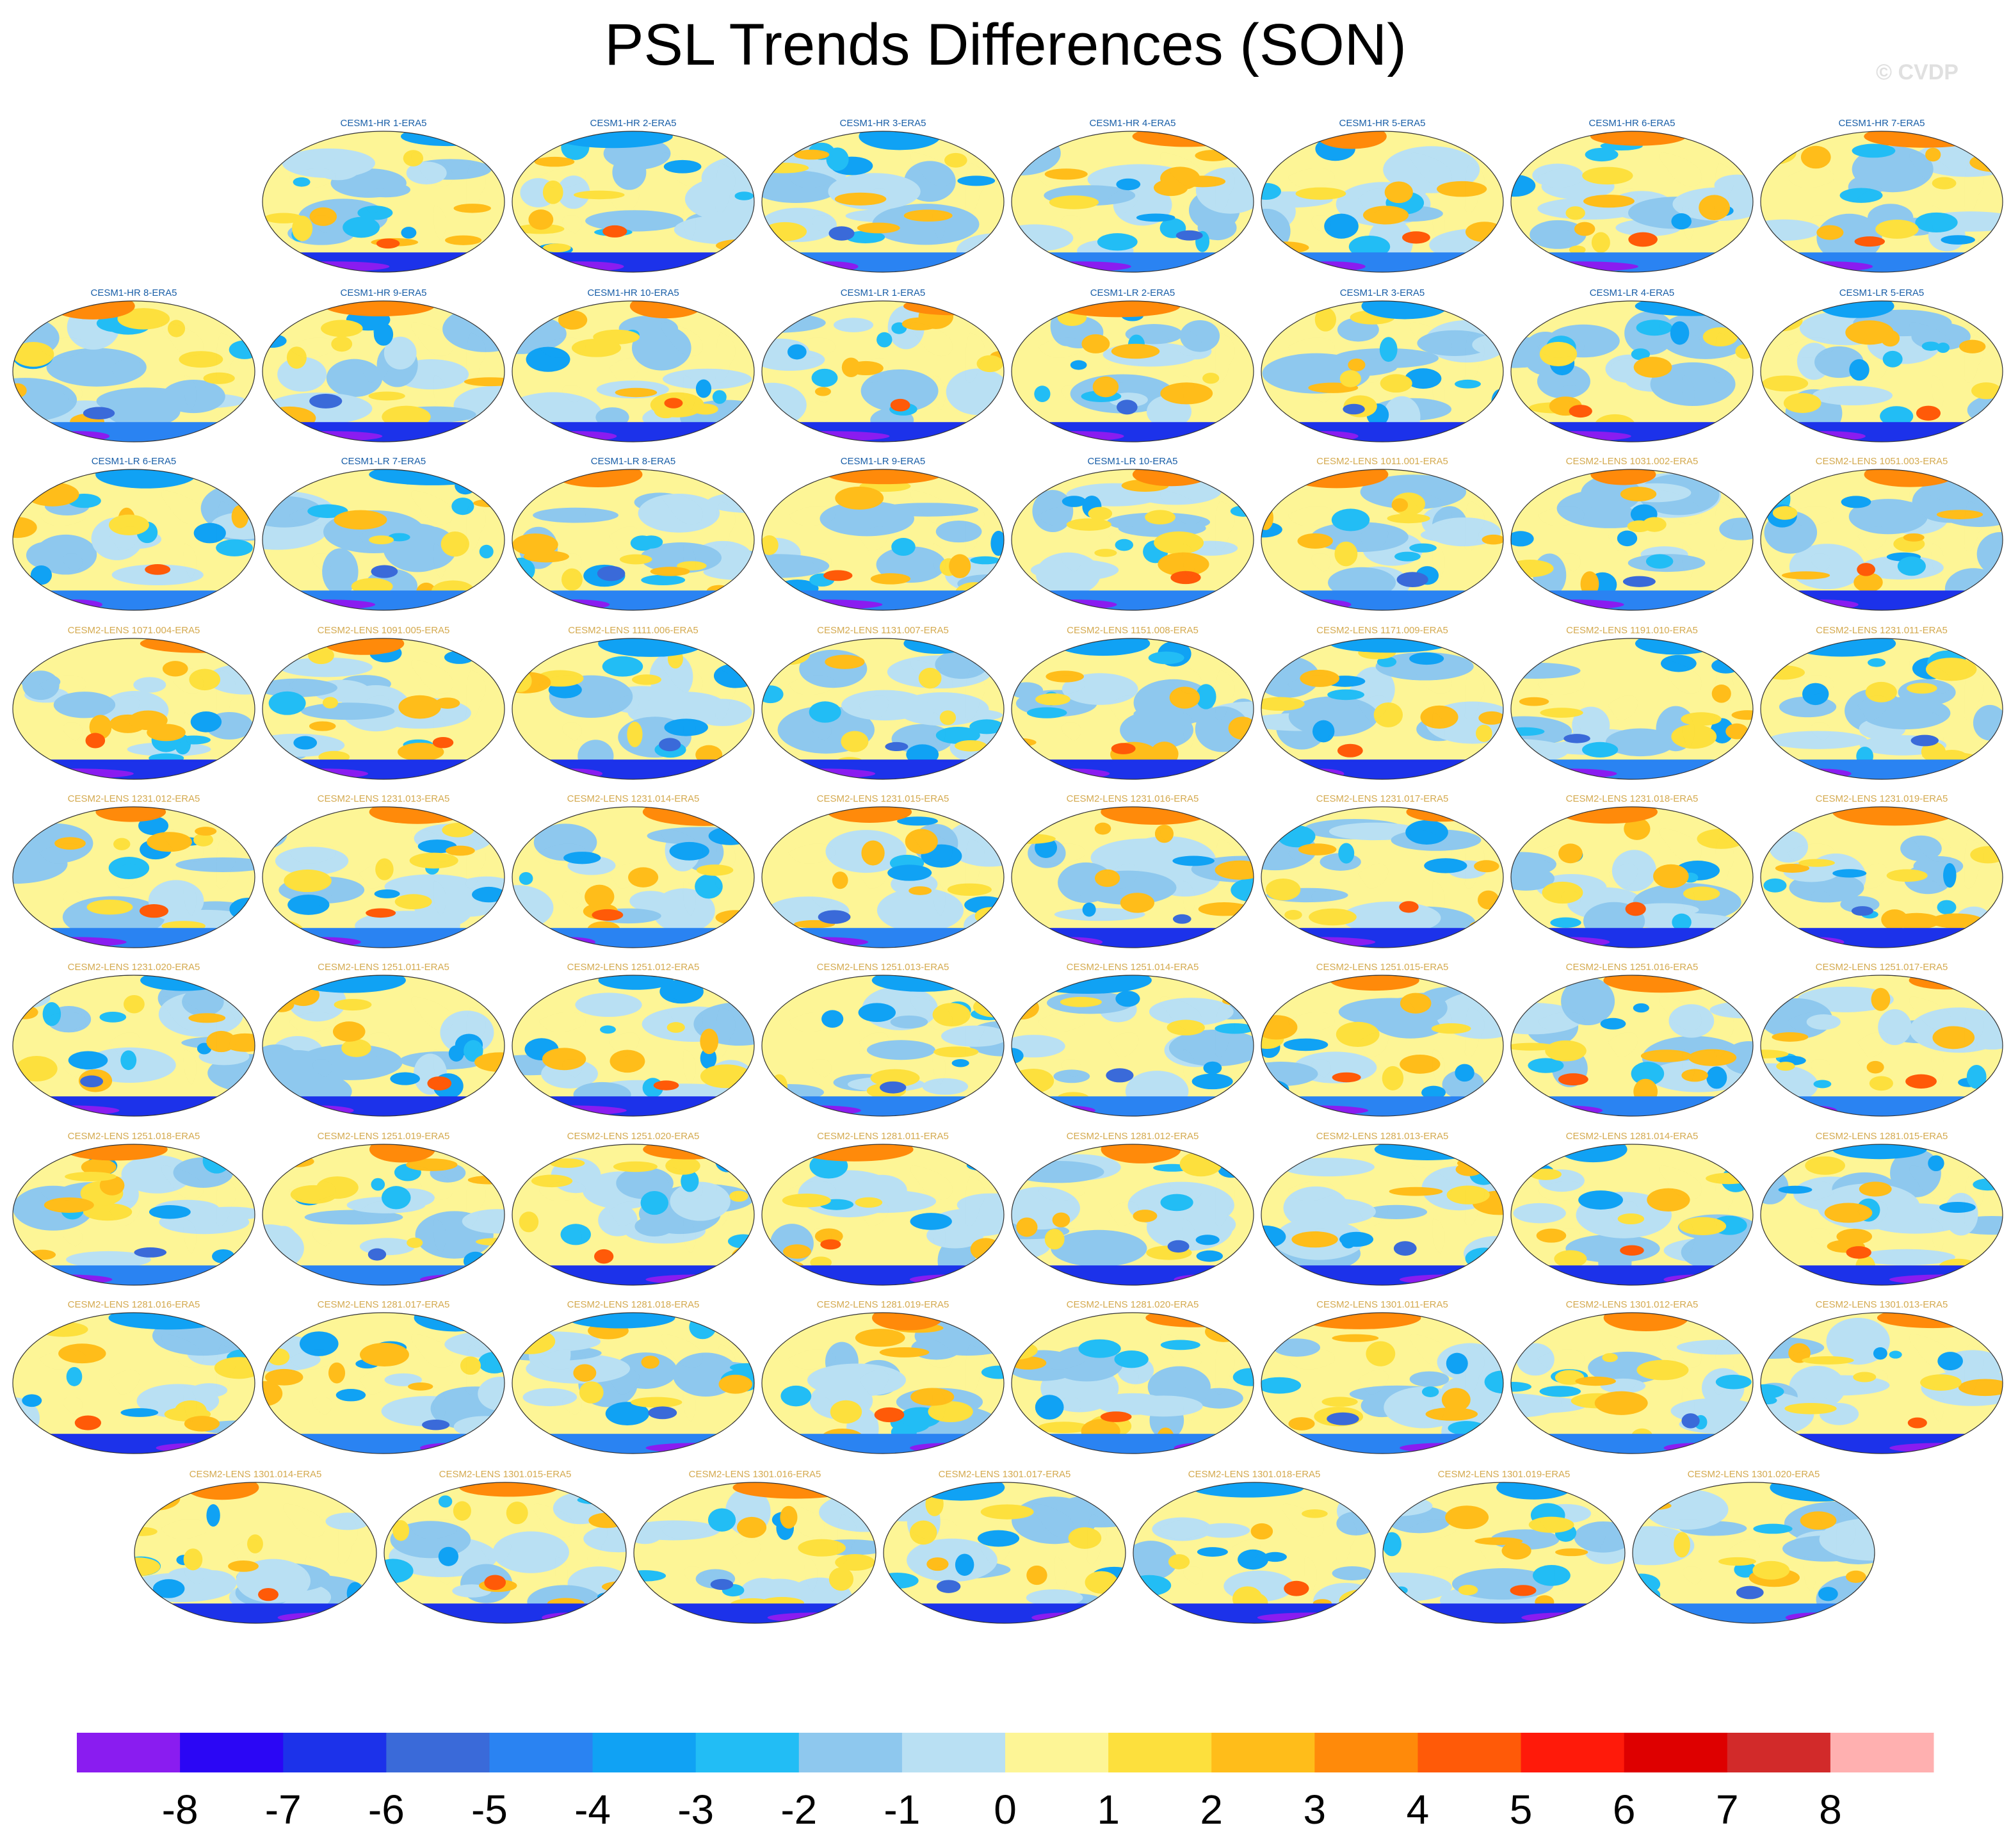 The image size is (2011, 1848). I want to click on panel-label: CESM1-LR 1-ERA5, so click(883, 293).